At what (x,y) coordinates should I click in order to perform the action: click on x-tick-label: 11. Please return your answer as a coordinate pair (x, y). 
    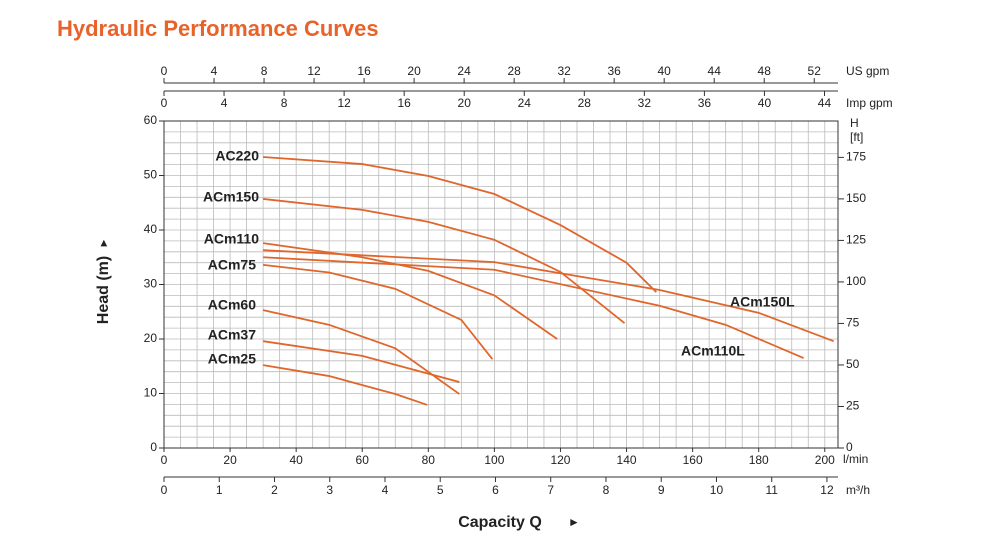
    Looking at the image, I should click on (771, 490).